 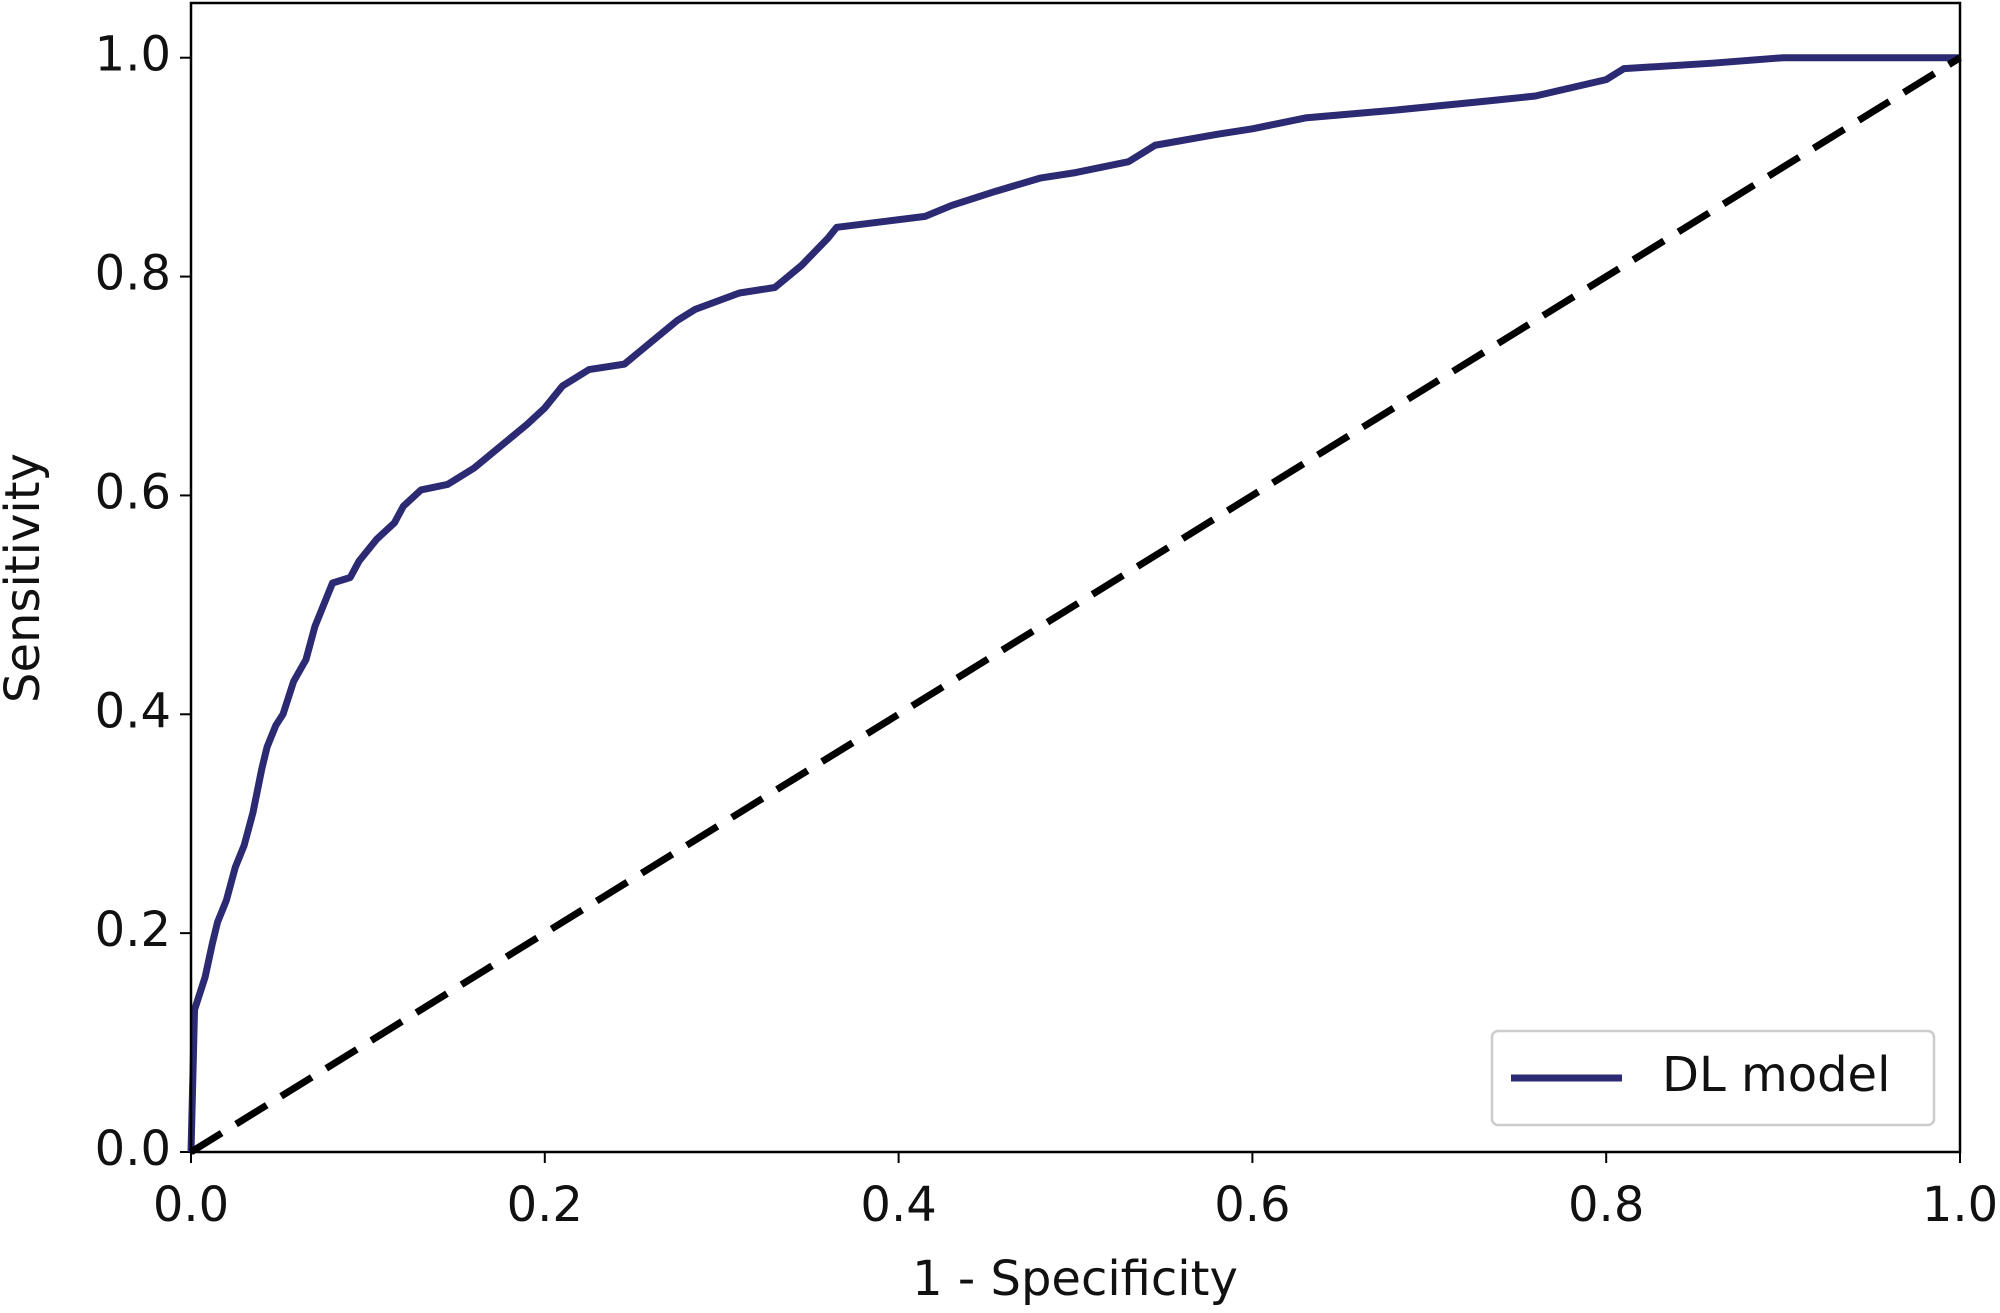 I want to click on y-tick-label: 0.0, so click(x=133, y=1149).